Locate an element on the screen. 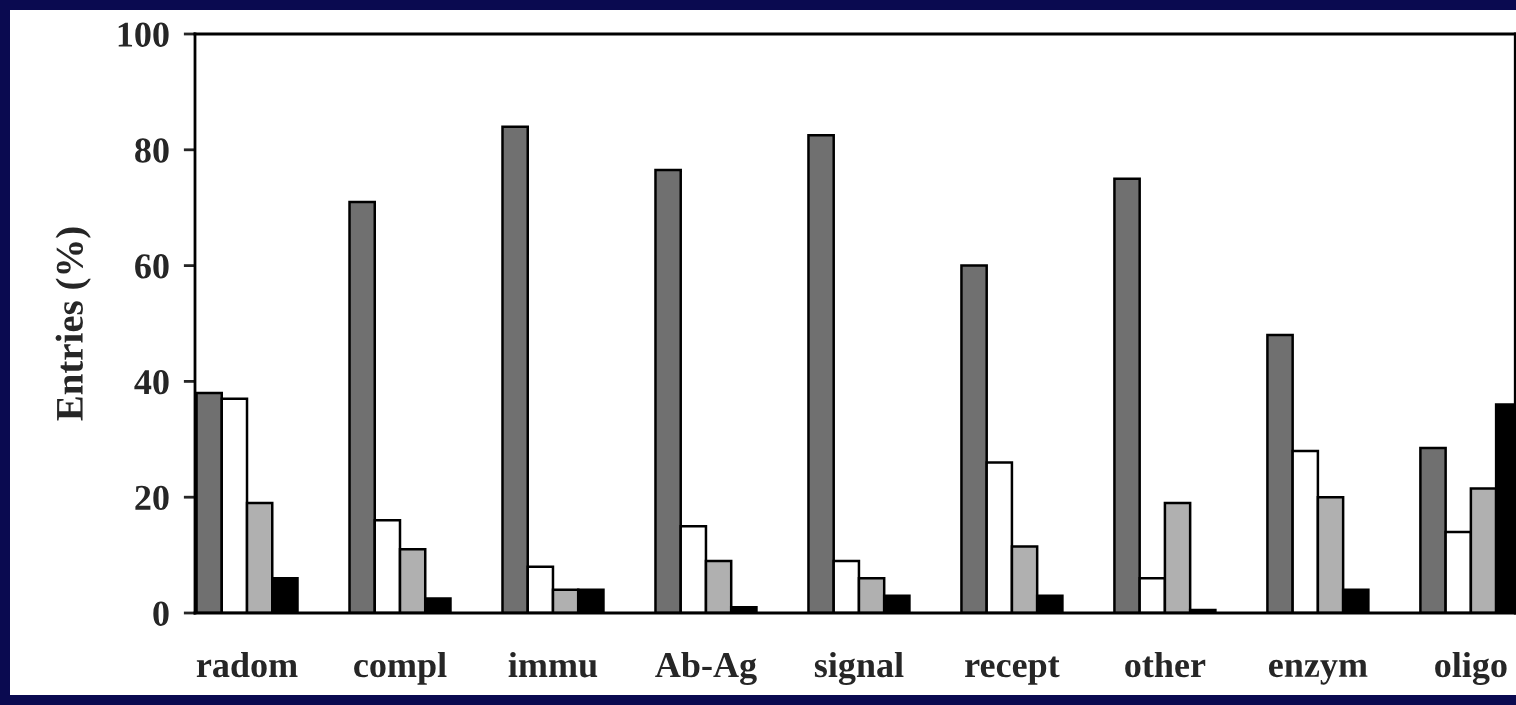 The width and height of the screenshot is (1516, 705). x-tick-label: recept is located at coordinates (1012, 670).